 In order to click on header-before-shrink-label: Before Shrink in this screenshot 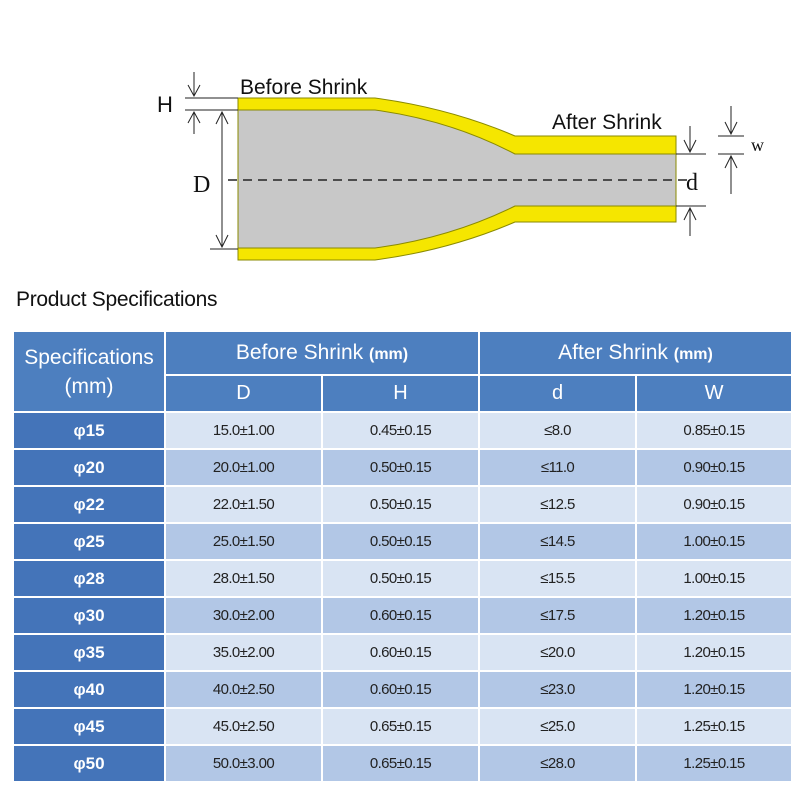, I will do `click(299, 352)`.